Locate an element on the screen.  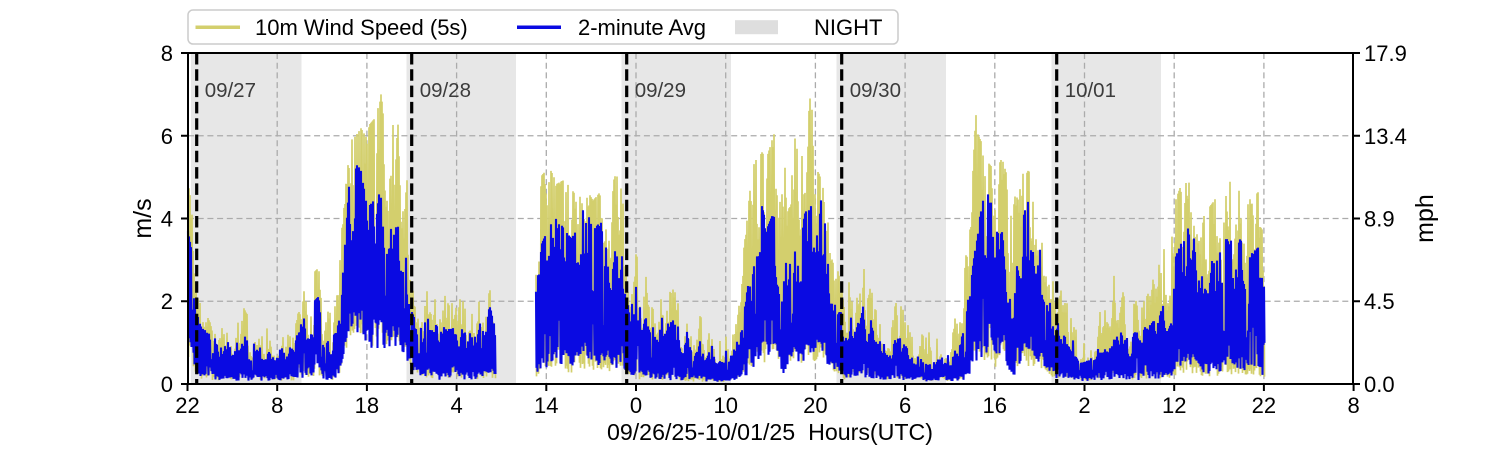
svg-text: 13.4 is located at coordinates (1385, 136).